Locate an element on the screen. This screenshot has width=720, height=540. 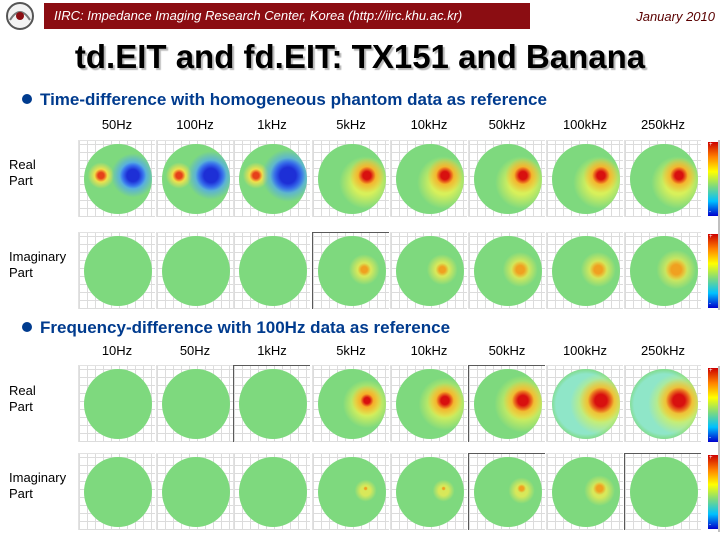
slide-date: January 2010 is located at coordinates (675, 16).